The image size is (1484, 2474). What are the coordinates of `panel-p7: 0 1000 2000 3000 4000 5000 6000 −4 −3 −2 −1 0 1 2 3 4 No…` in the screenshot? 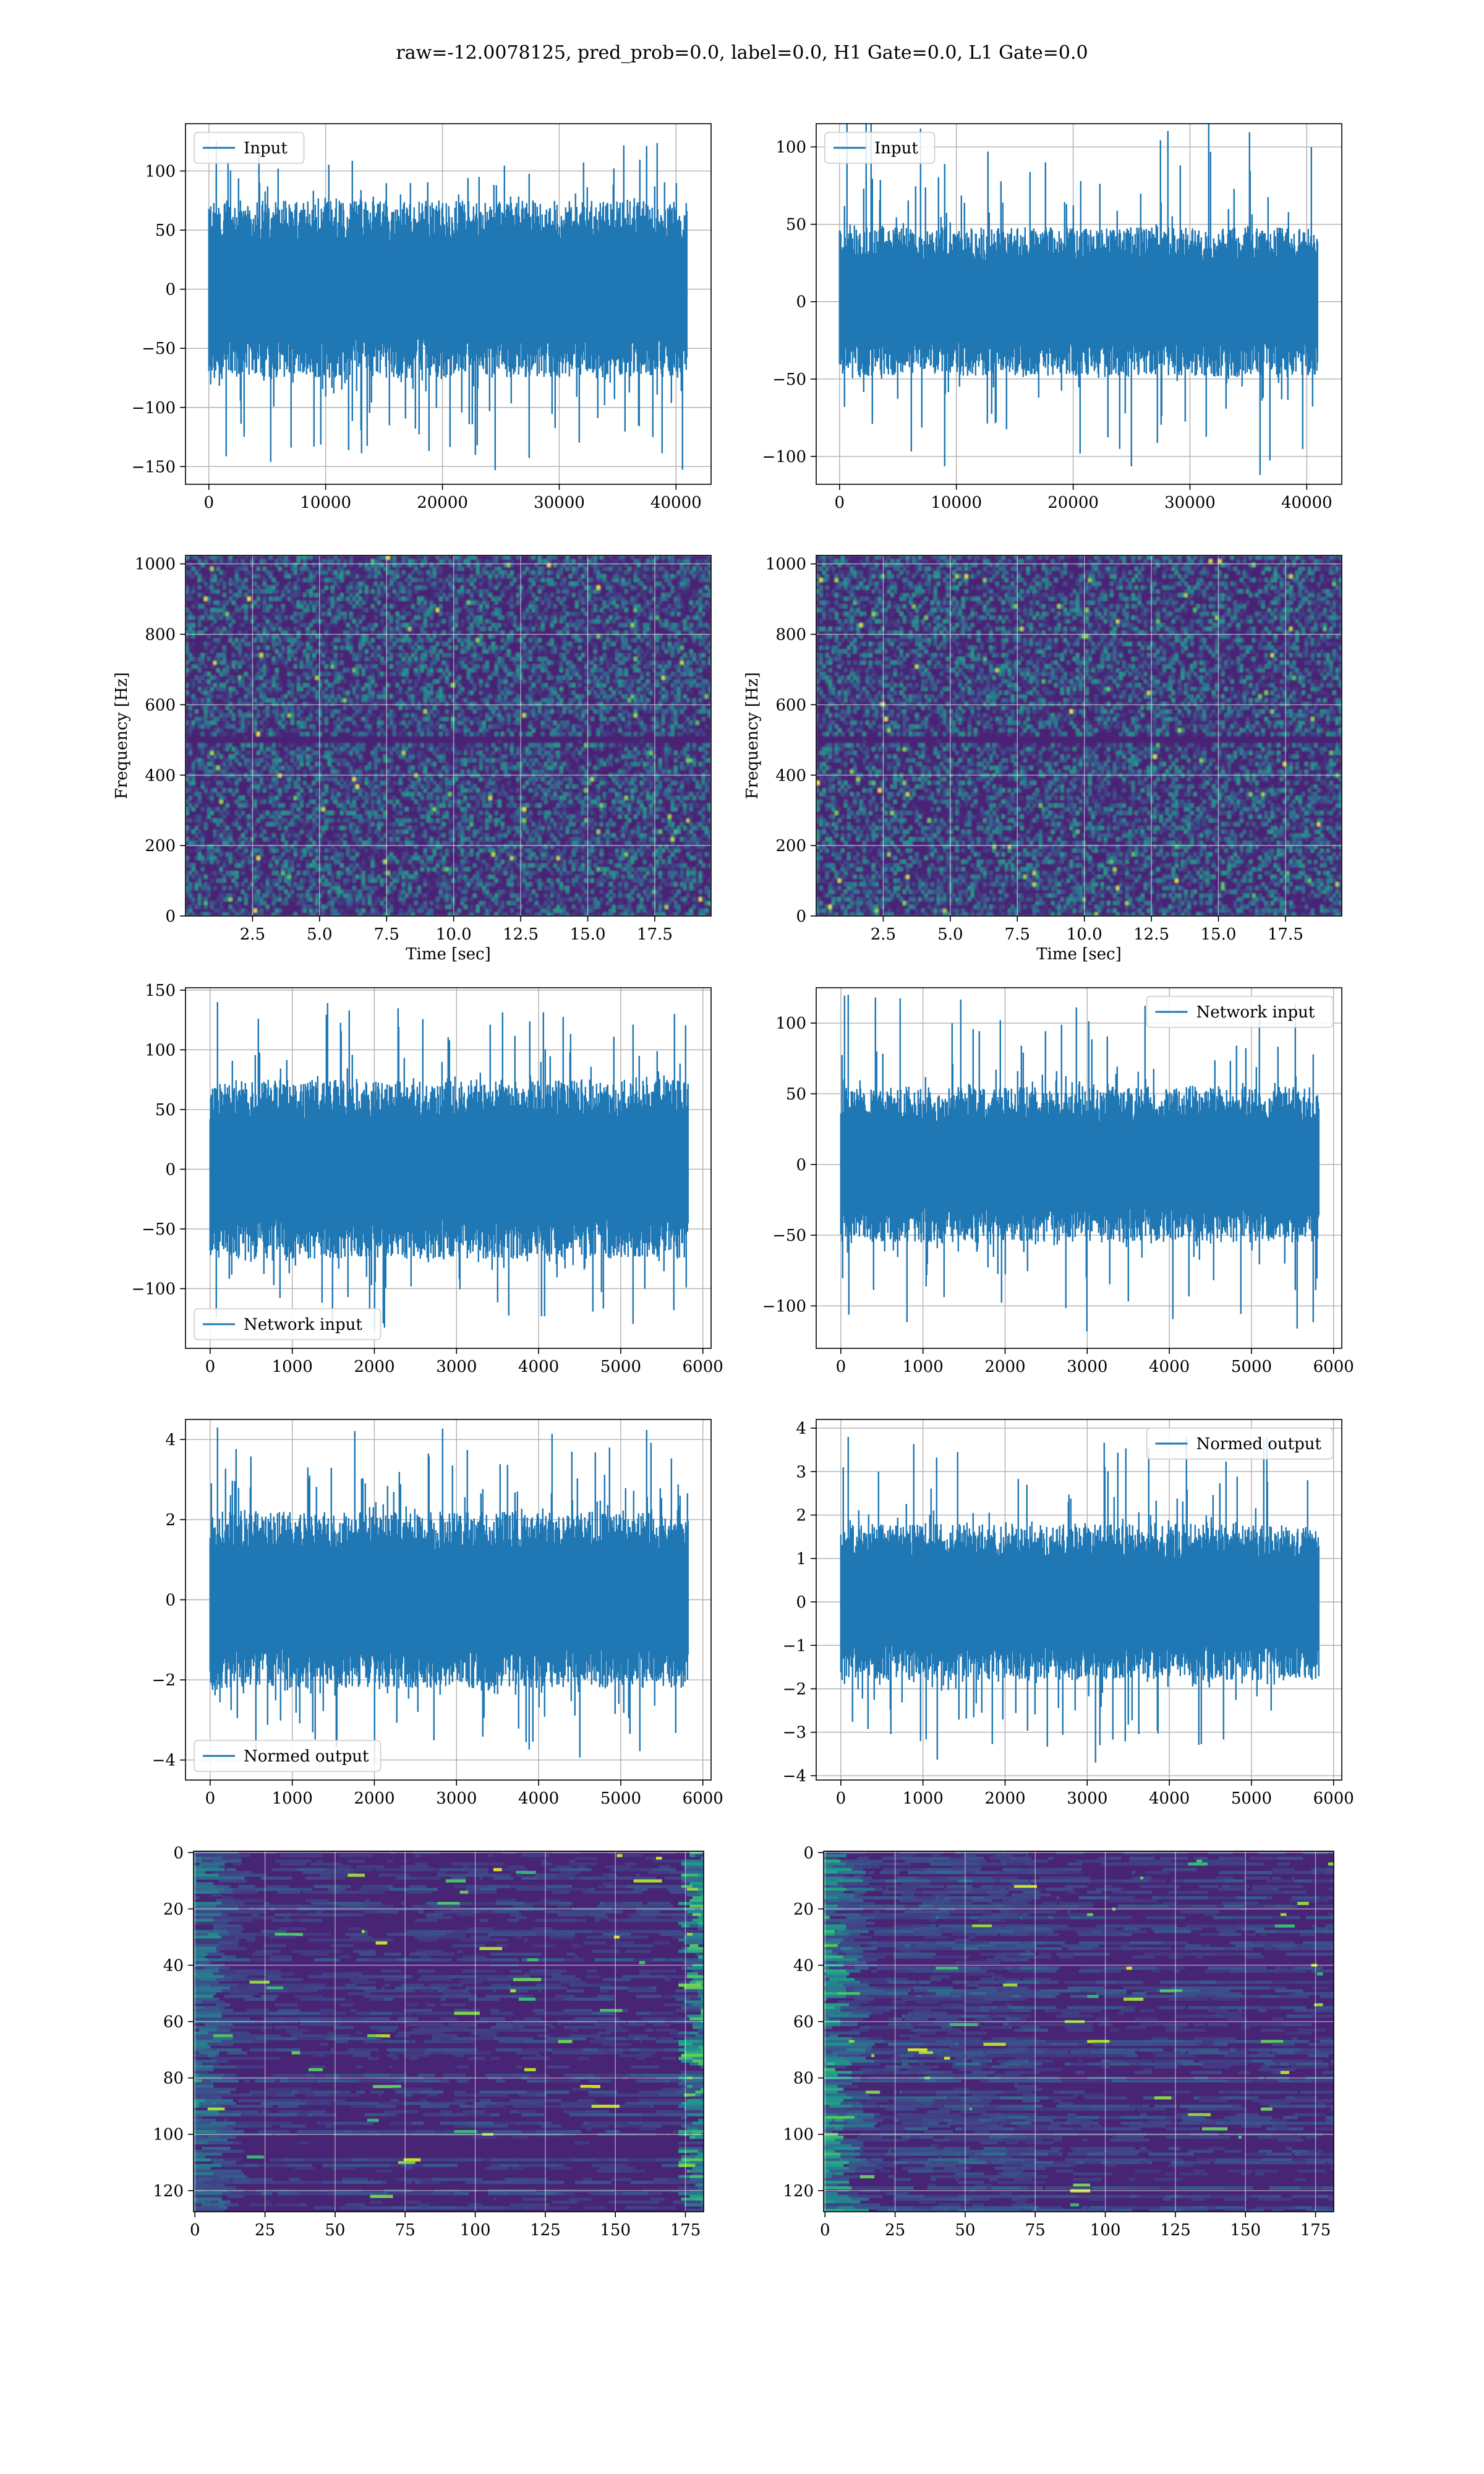 It's located at (1068, 1613).